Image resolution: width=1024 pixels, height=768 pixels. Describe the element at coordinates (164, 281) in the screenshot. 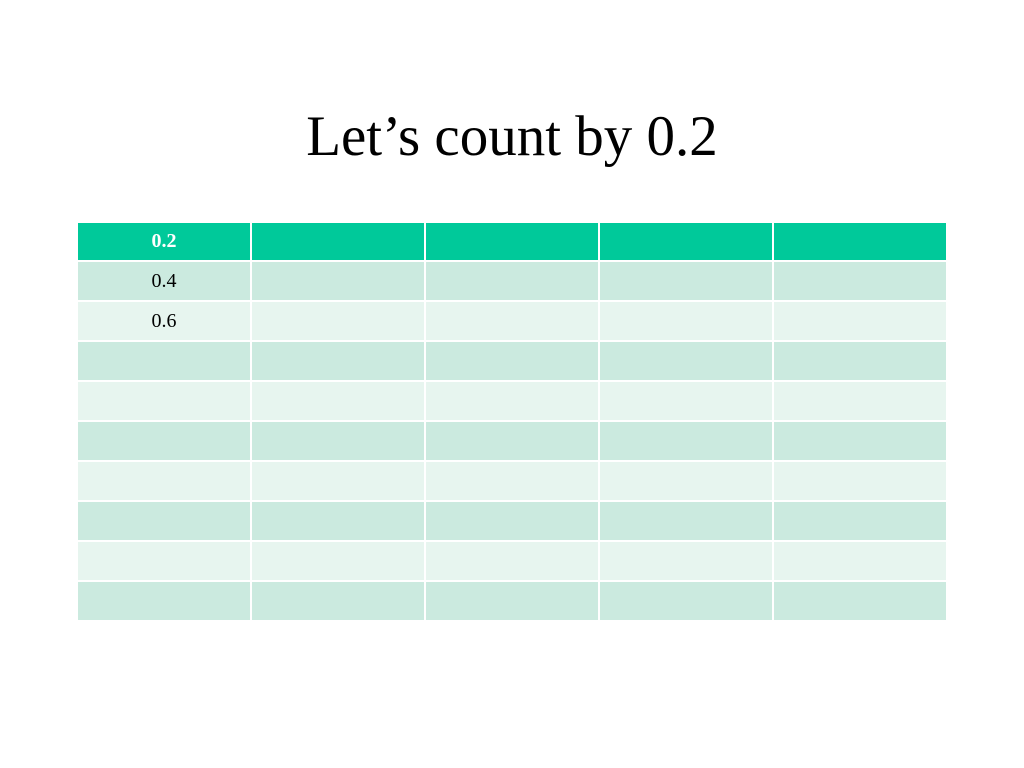

I see `table-cell: 0.4` at that location.